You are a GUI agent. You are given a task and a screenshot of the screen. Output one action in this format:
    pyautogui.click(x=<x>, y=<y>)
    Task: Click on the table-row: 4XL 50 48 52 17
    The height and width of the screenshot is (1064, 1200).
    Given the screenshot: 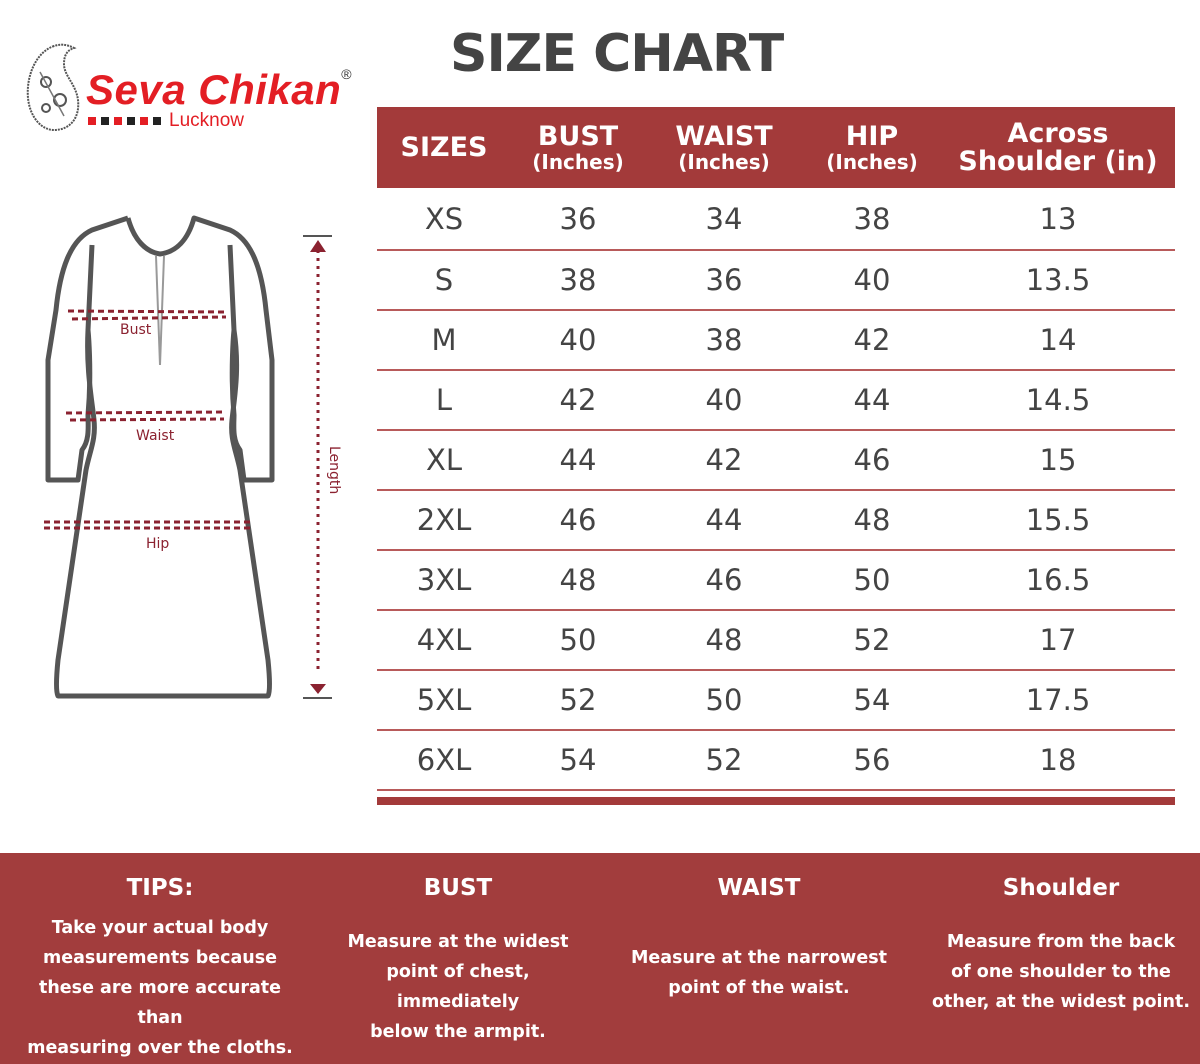 What is the action you would take?
    pyautogui.click(x=776, y=641)
    